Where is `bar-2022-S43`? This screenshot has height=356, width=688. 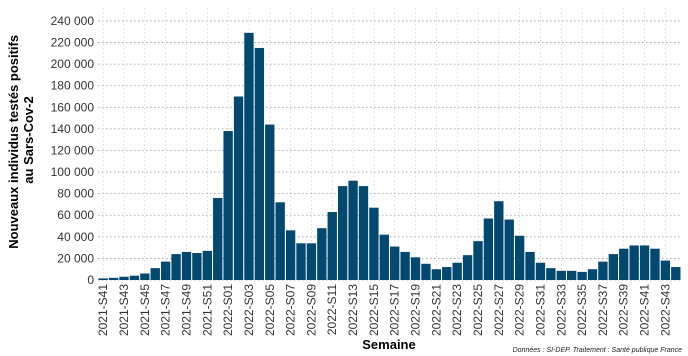
bar-2022-S43 is located at coordinates (665, 270).